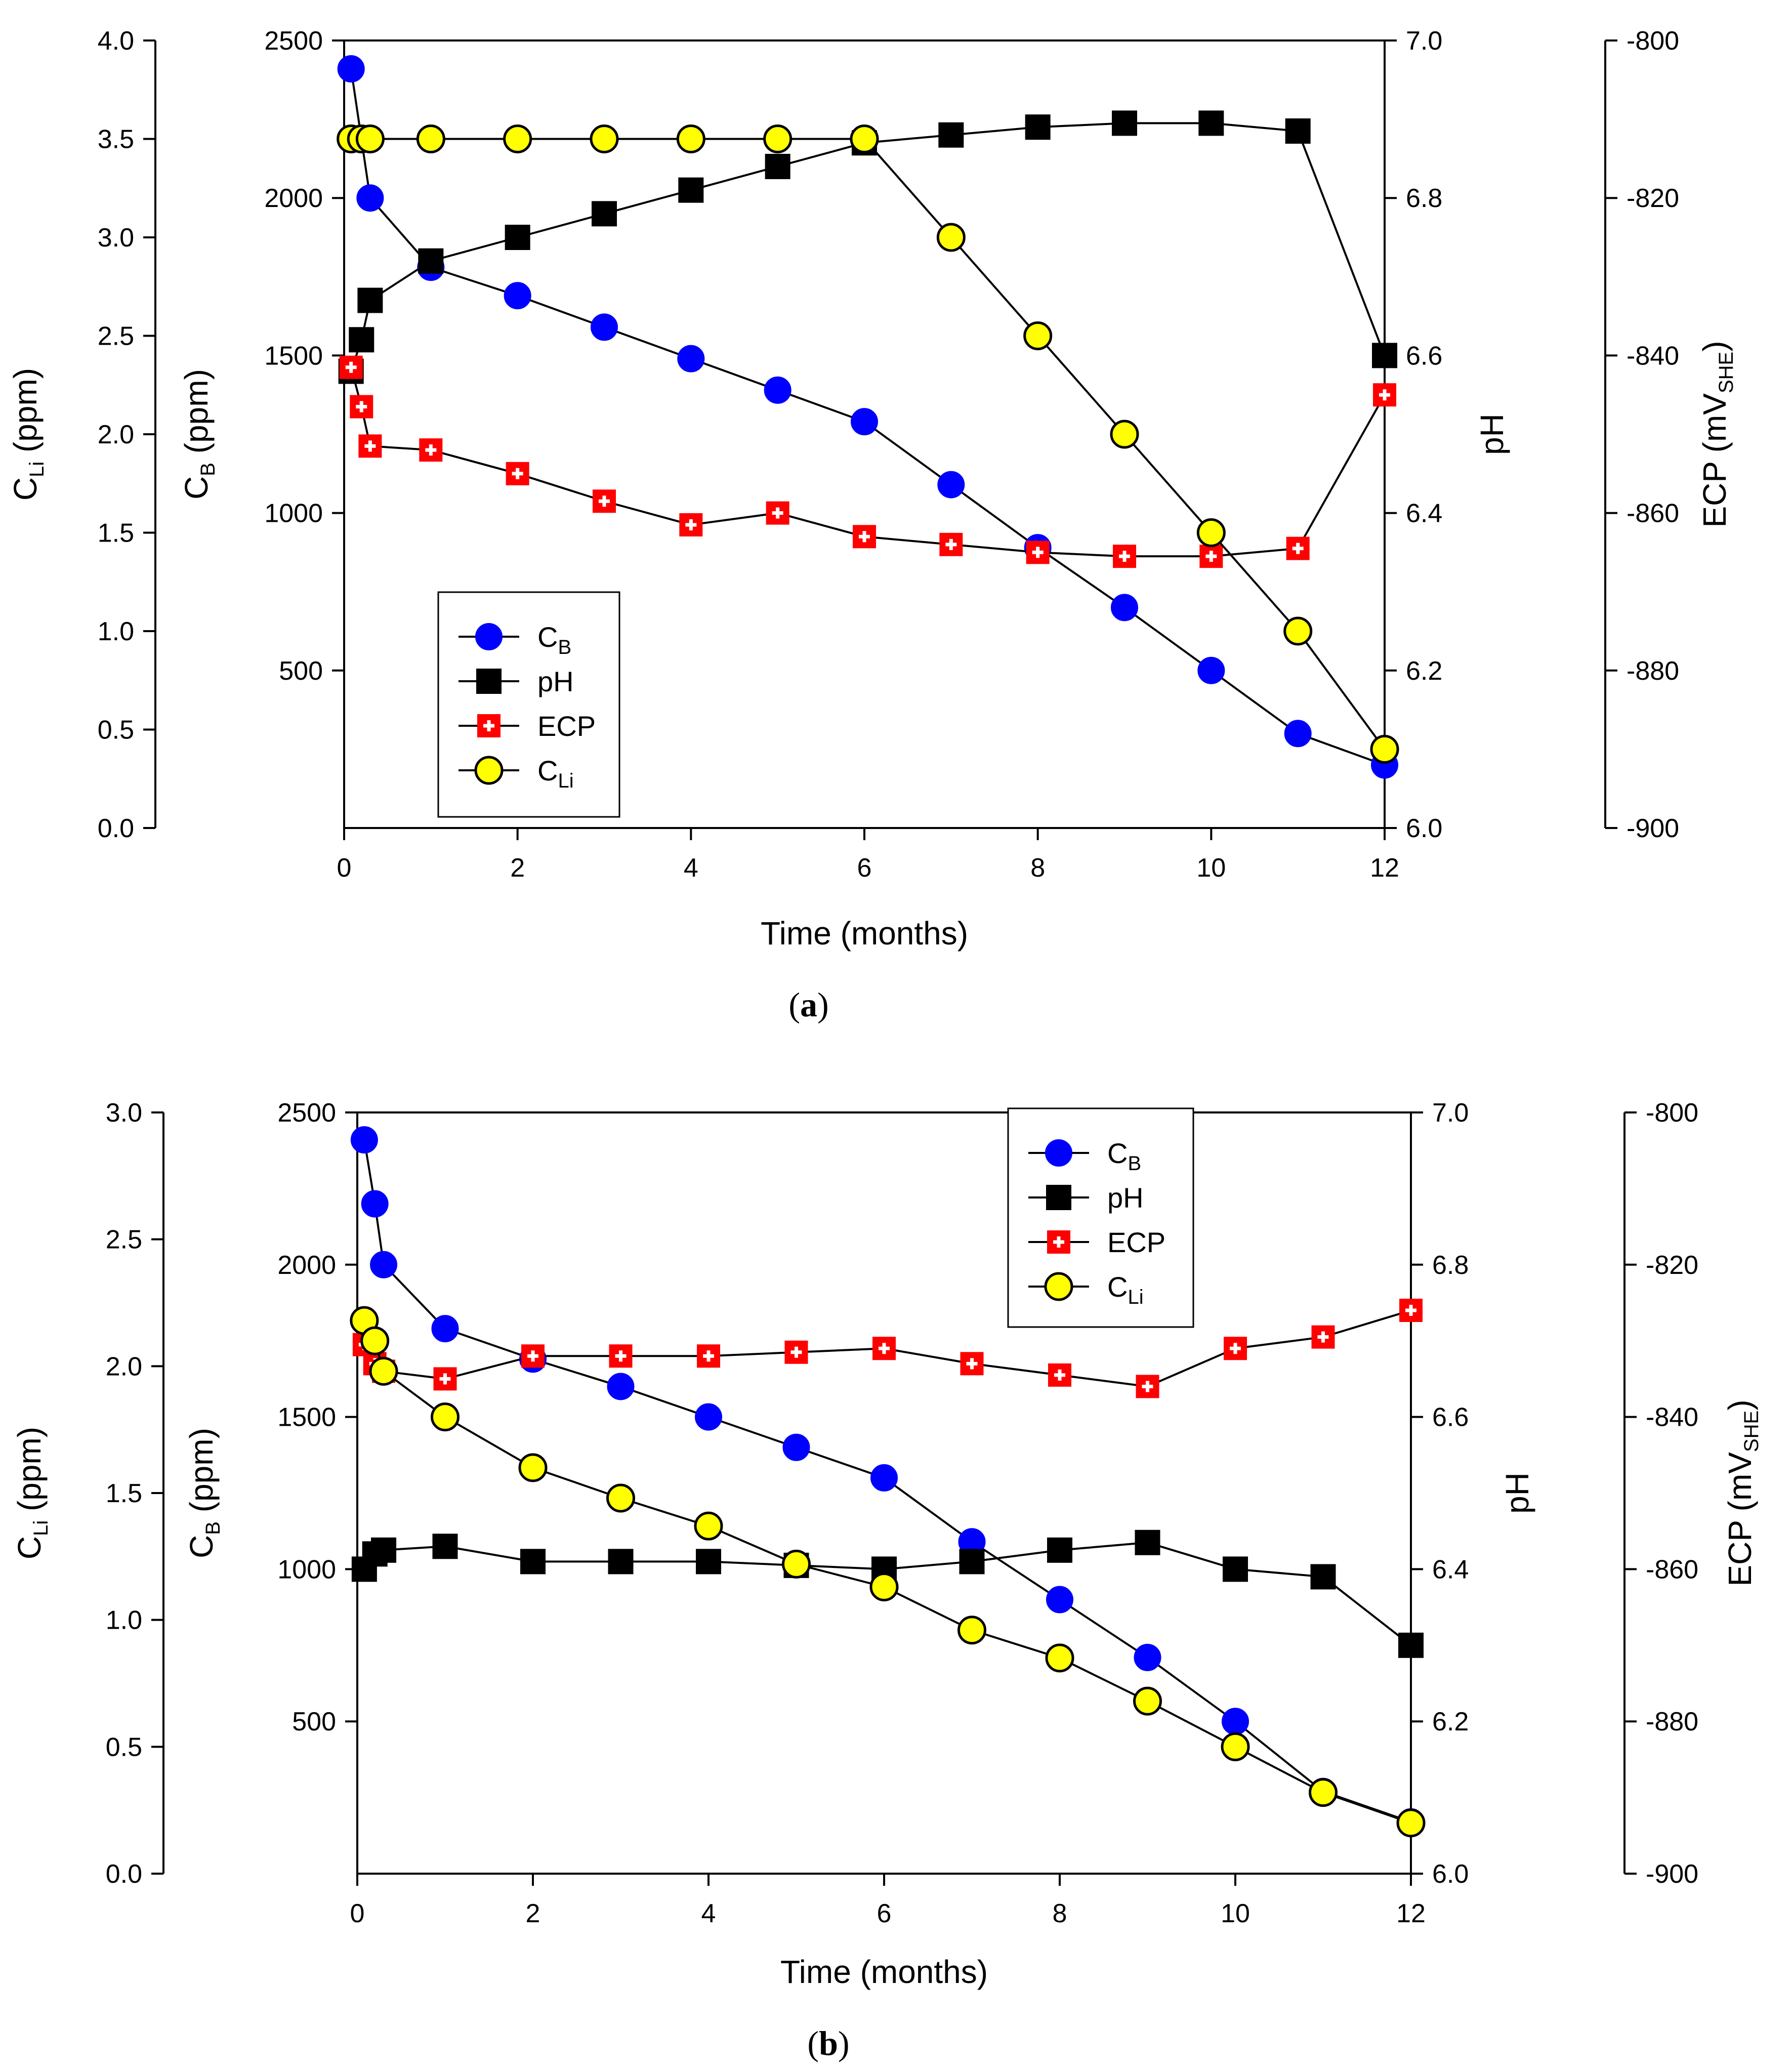 This screenshot has height=2068, width=1792. I want to click on legend-label-sub: Li, so click(1135, 1297).